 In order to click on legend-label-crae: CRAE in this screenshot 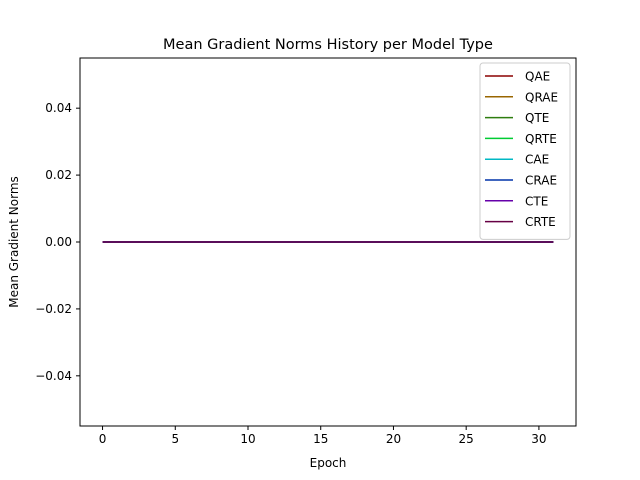, I will do `click(541, 181)`.